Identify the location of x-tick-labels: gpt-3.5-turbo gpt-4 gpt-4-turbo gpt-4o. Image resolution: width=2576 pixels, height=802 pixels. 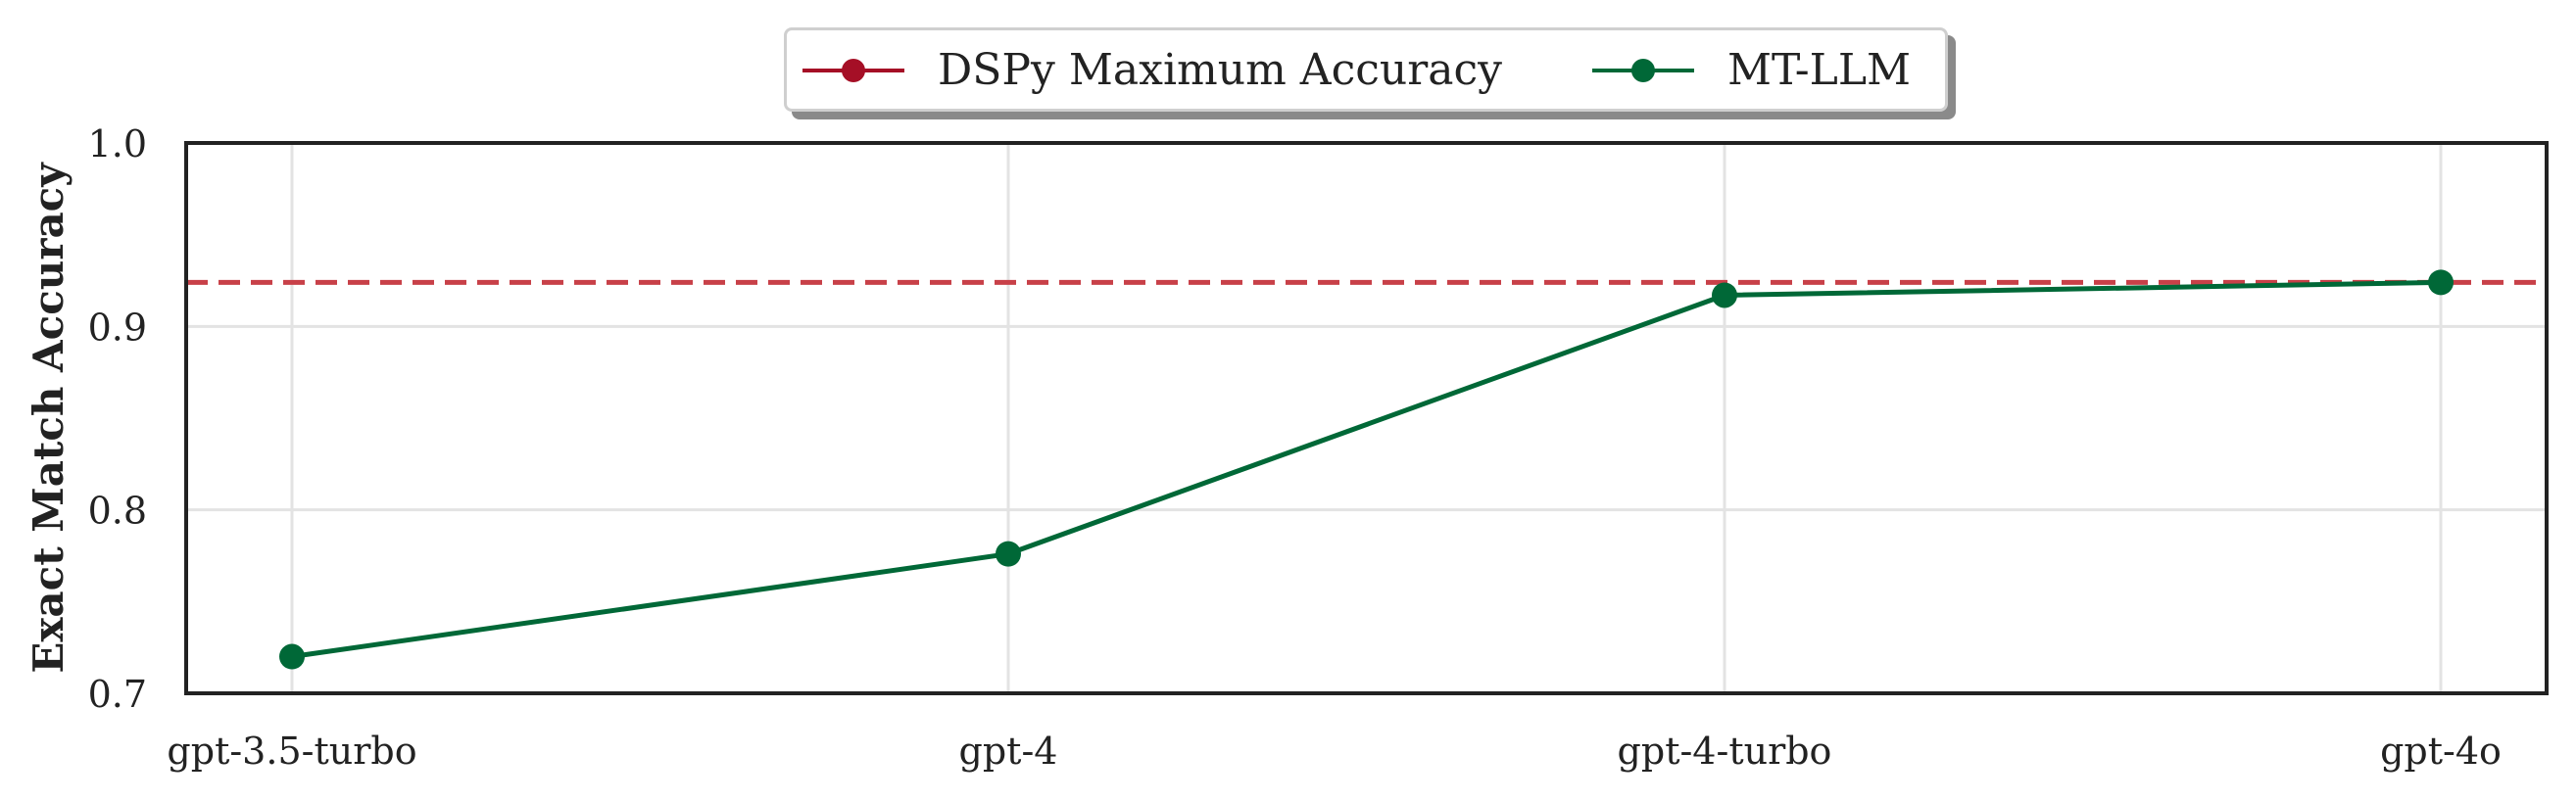
(1334, 751).